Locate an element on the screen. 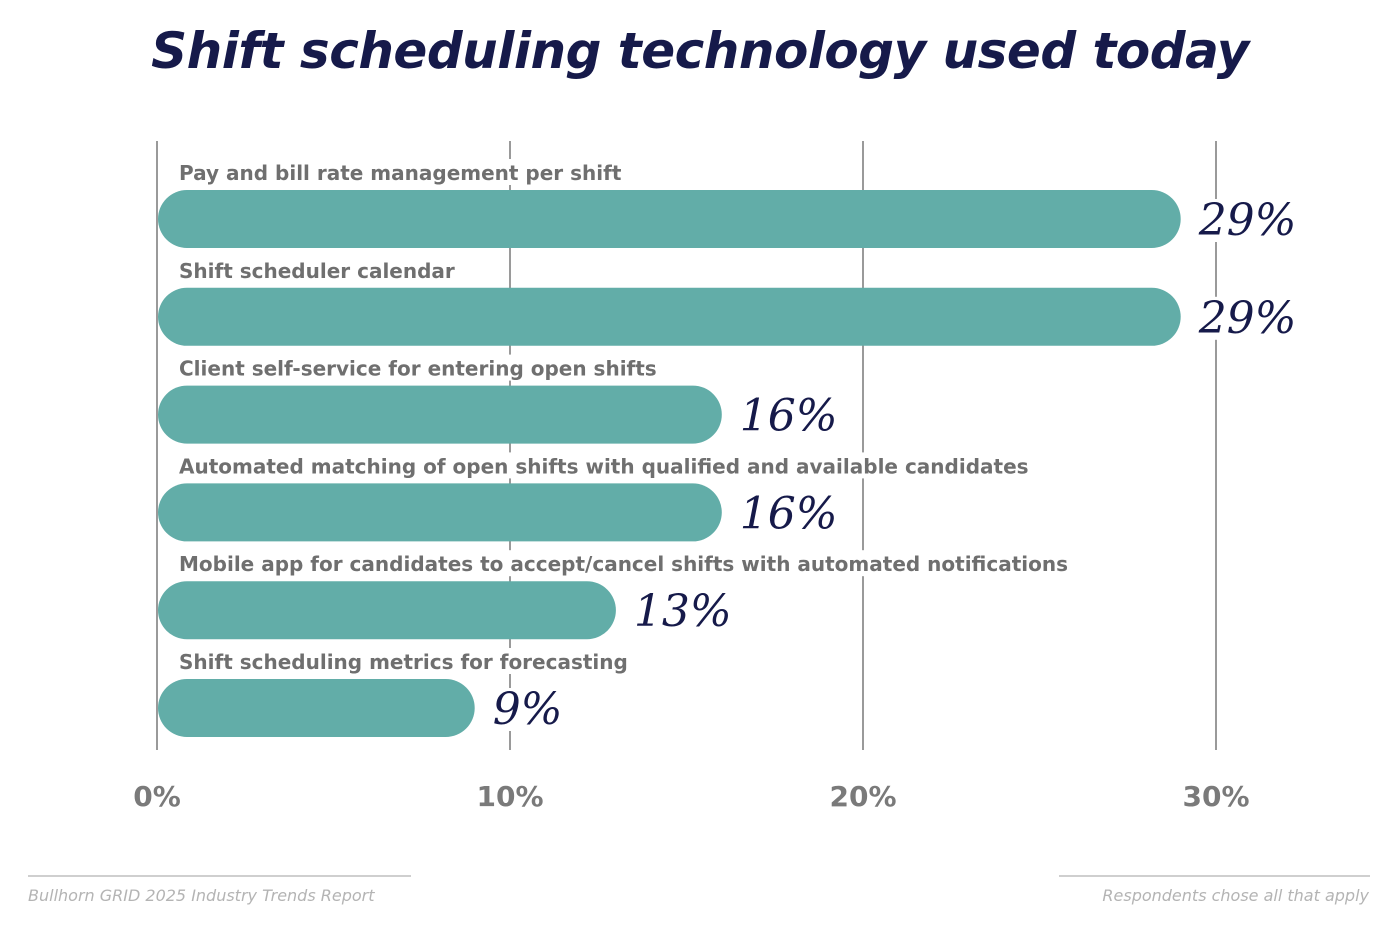 This screenshot has height=930, width=1400. respondent-note: Respondents chose all that apply is located at coordinates (1235, 895).